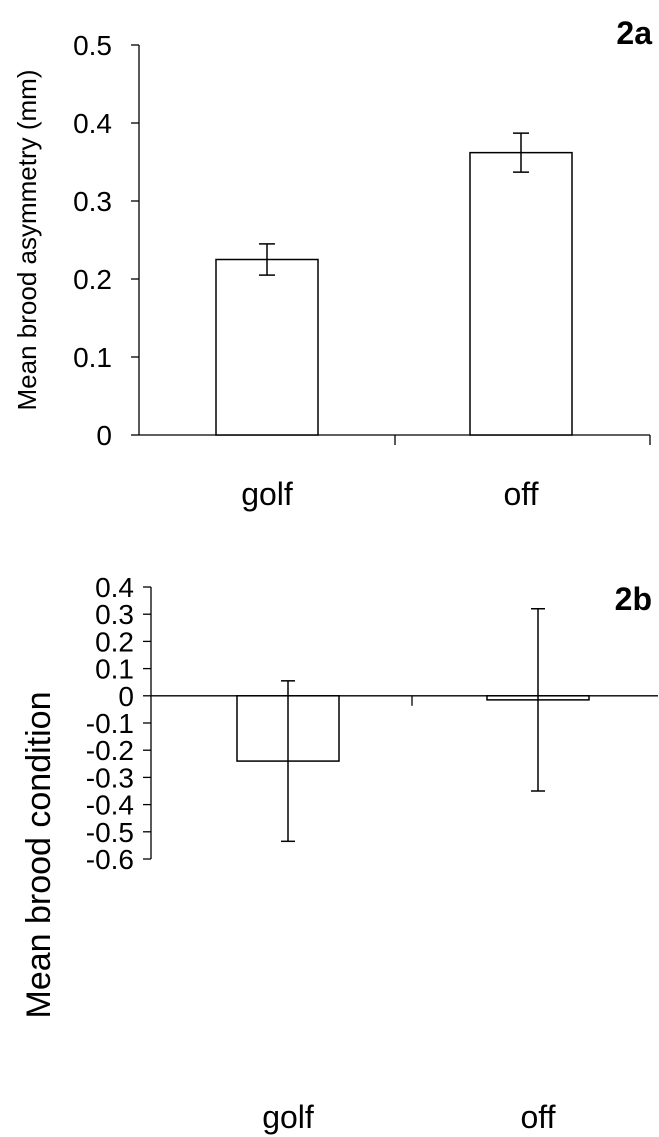 The width and height of the screenshot is (659, 1137). What do you see at coordinates (92, 279) in the screenshot?
I see `chart-2a-y-tick-label: 0.2` at bounding box center [92, 279].